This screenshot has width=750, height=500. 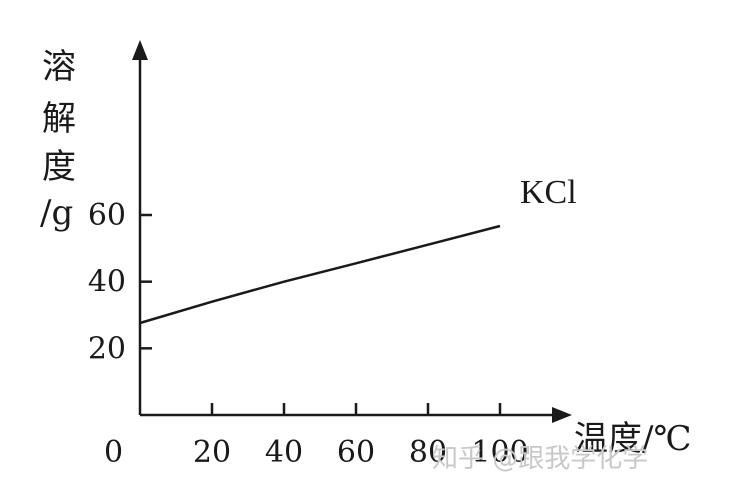 I want to click on y-tick-label: 60, so click(x=107, y=215).